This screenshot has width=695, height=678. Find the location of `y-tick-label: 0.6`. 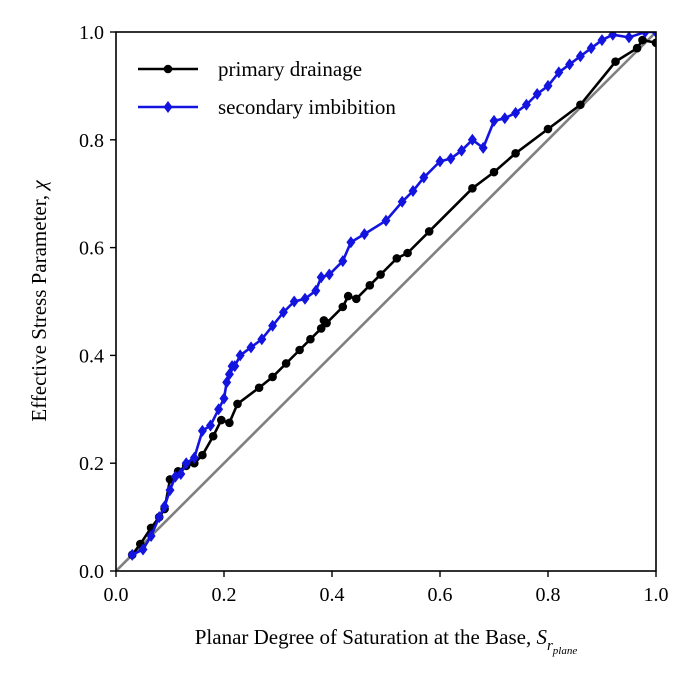

y-tick-label: 0.6 is located at coordinates (91, 249).